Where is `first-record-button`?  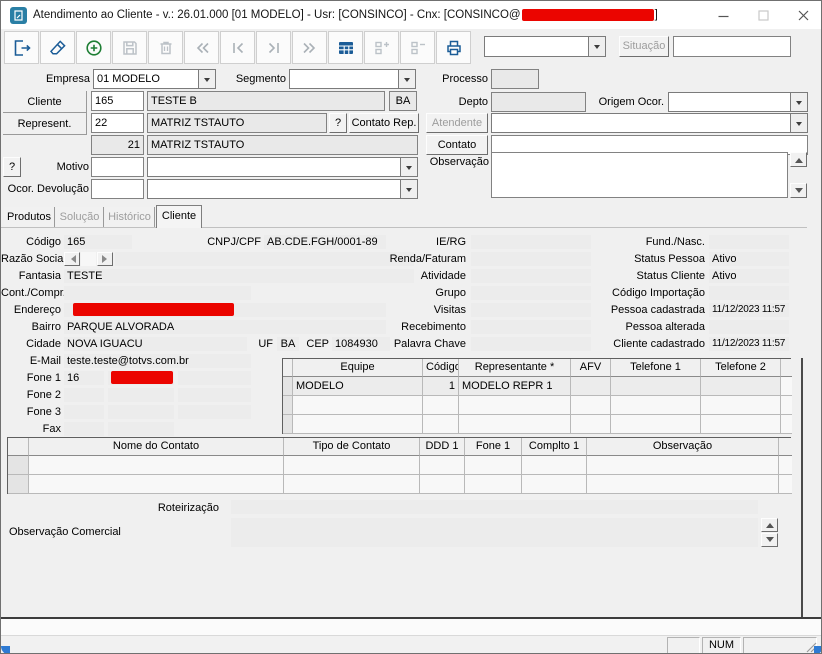
first-record-button is located at coordinates (201, 47).